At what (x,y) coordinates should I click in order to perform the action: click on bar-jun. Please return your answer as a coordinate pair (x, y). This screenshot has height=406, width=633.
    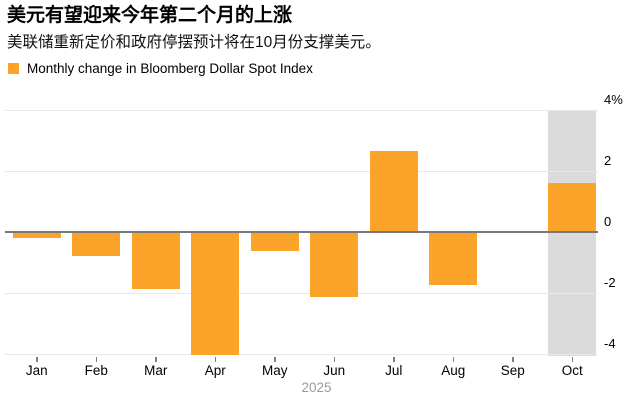
    Looking at the image, I should click on (334, 264).